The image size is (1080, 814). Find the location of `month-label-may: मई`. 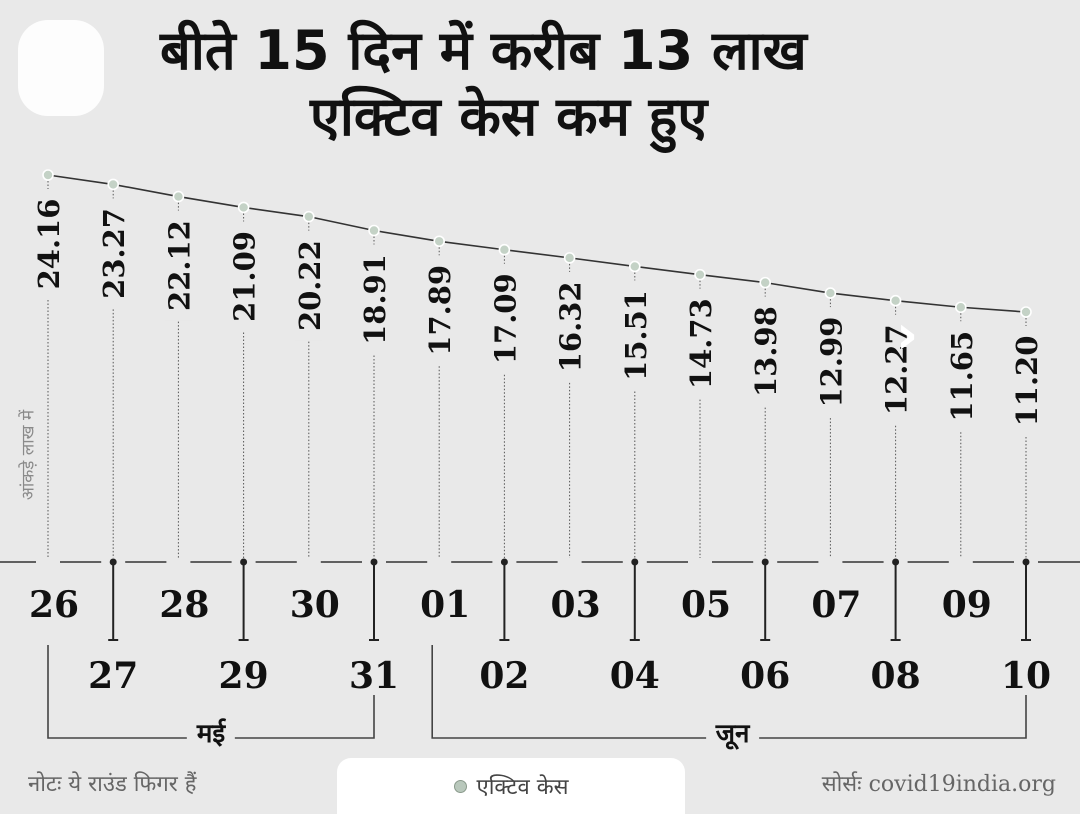

month-label-may: मई is located at coordinates (211, 732).